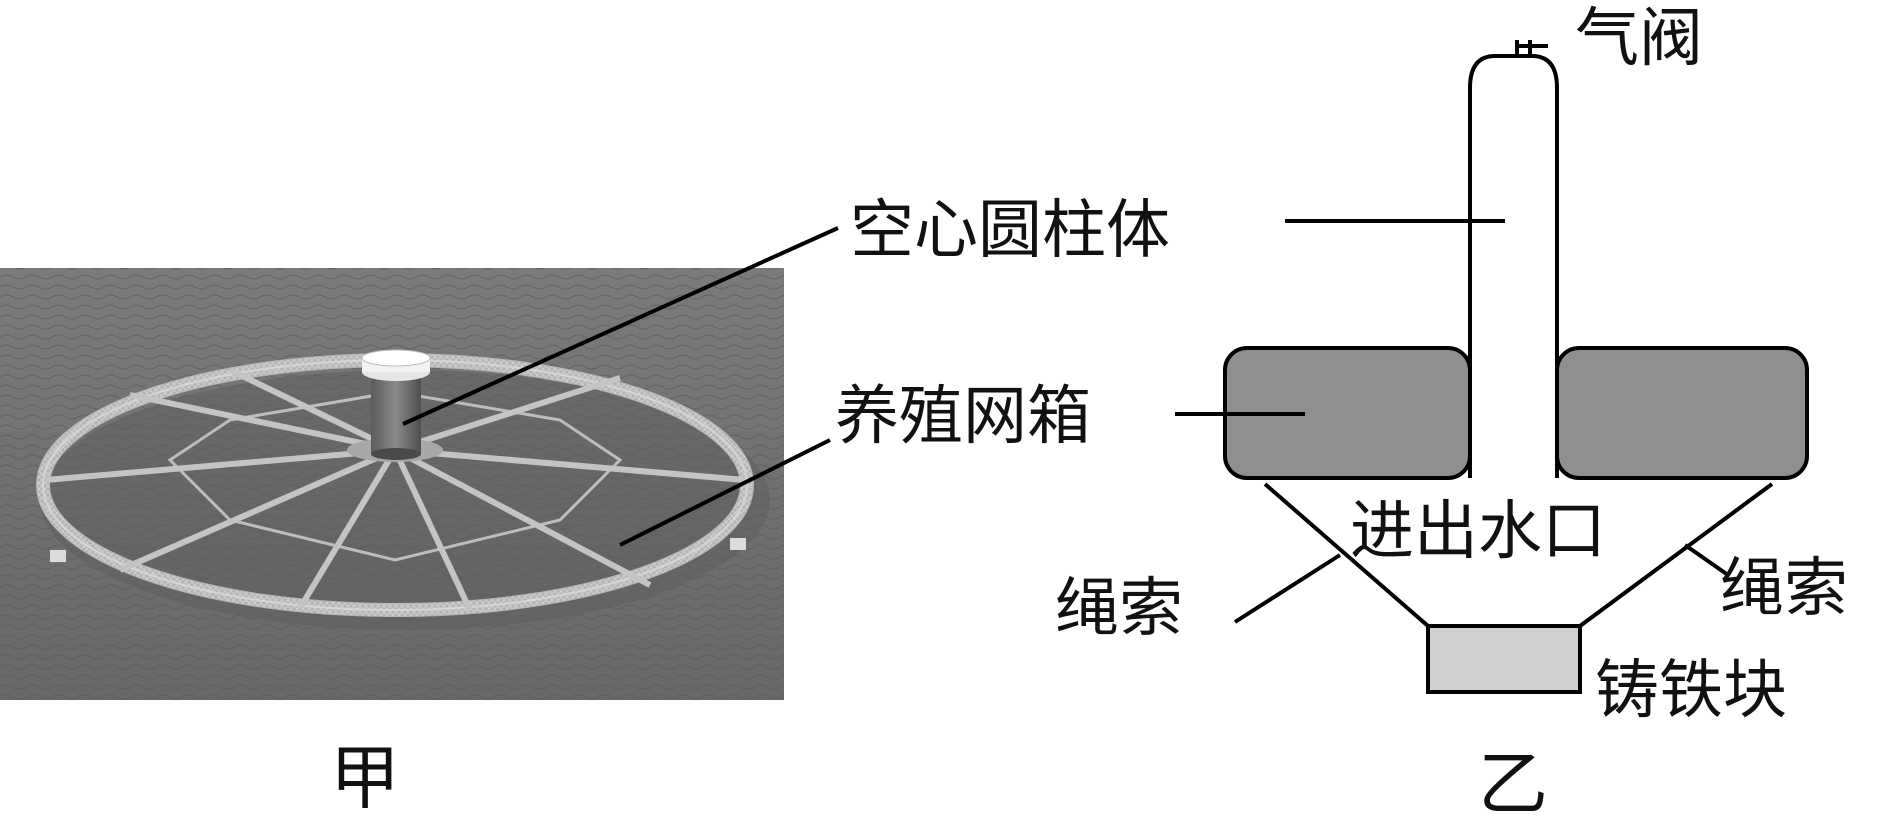 The image size is (1883, 817). I want to click on label-valve: 气阀, so click(1639, 39).